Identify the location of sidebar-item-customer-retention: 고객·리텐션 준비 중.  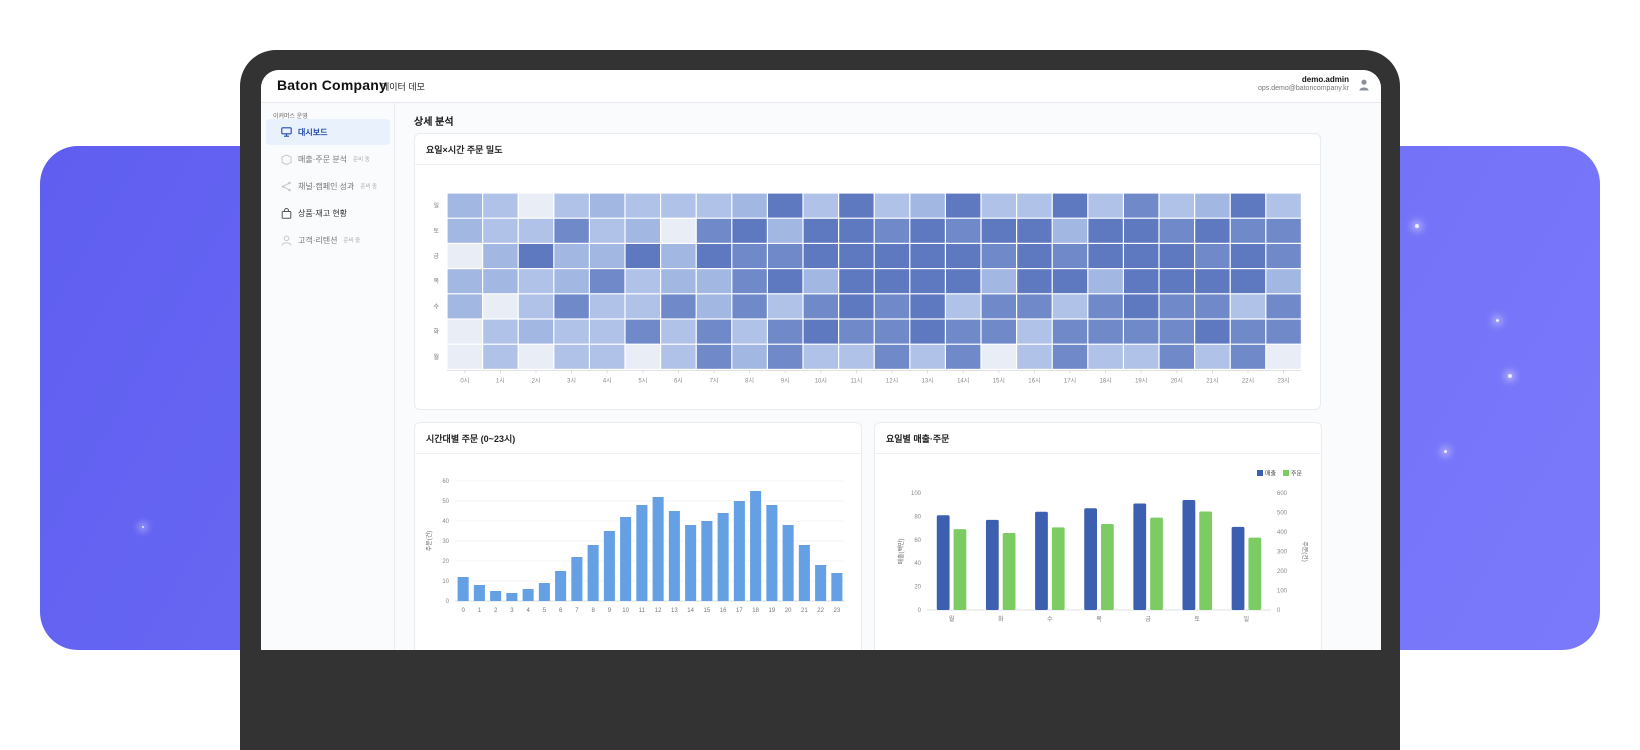
(328, 240).